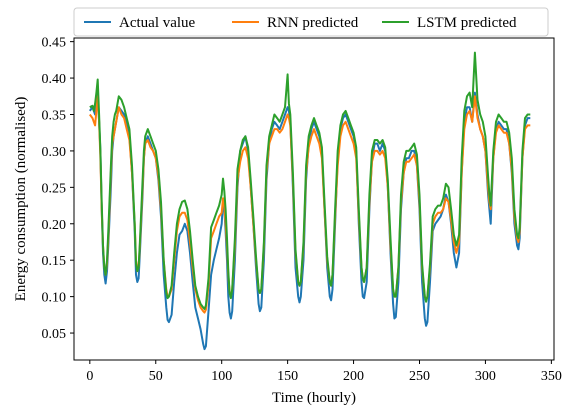  I want to click on y-tick-label: 0.20, so click(54, 225).